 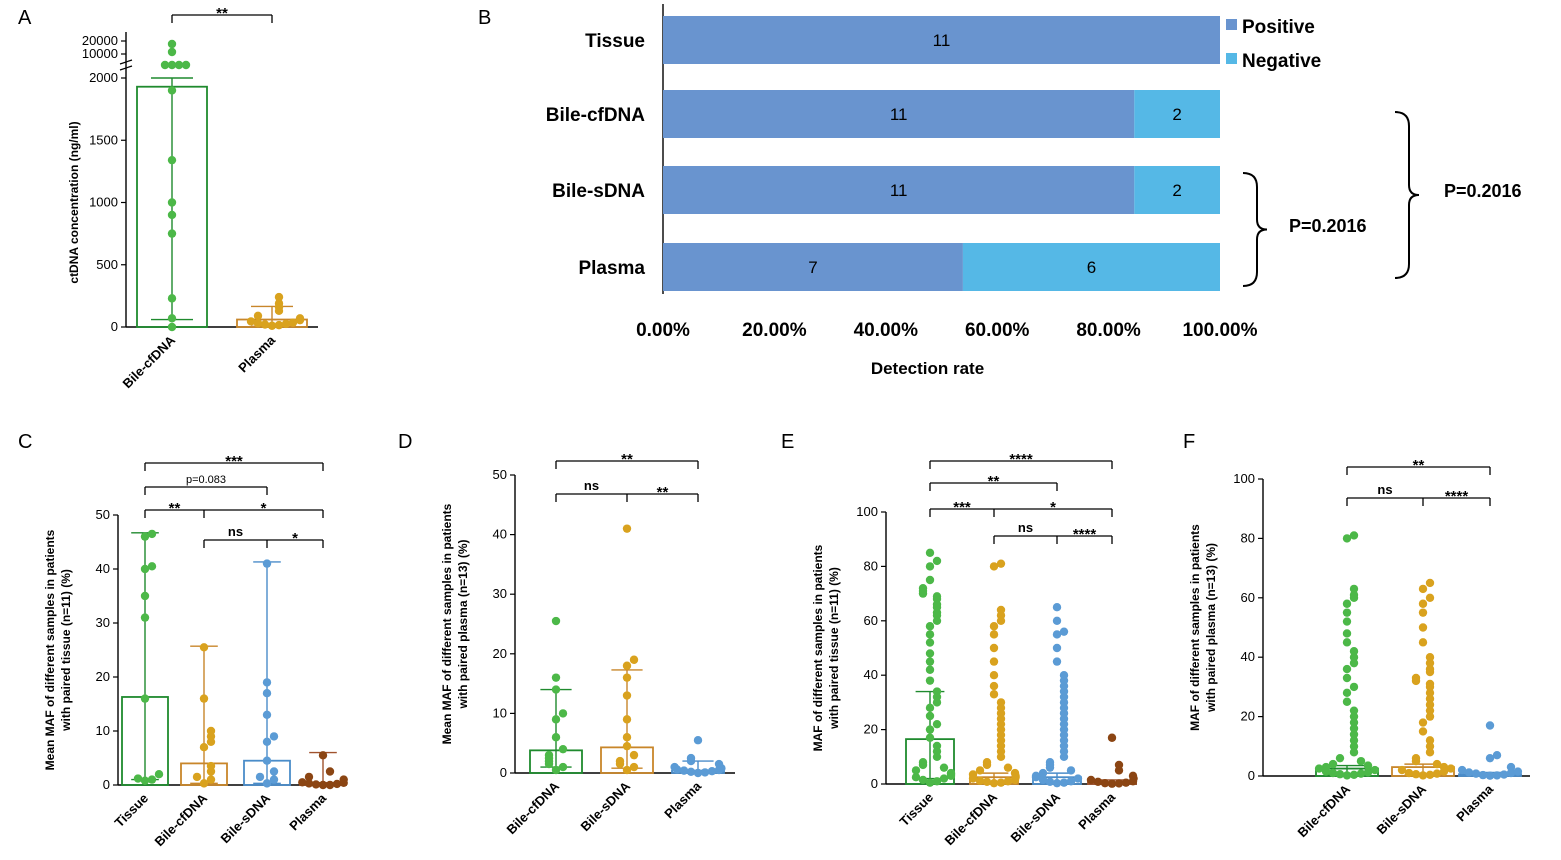 I want to click on category-label: Tissue, so click(x=132, y=811).